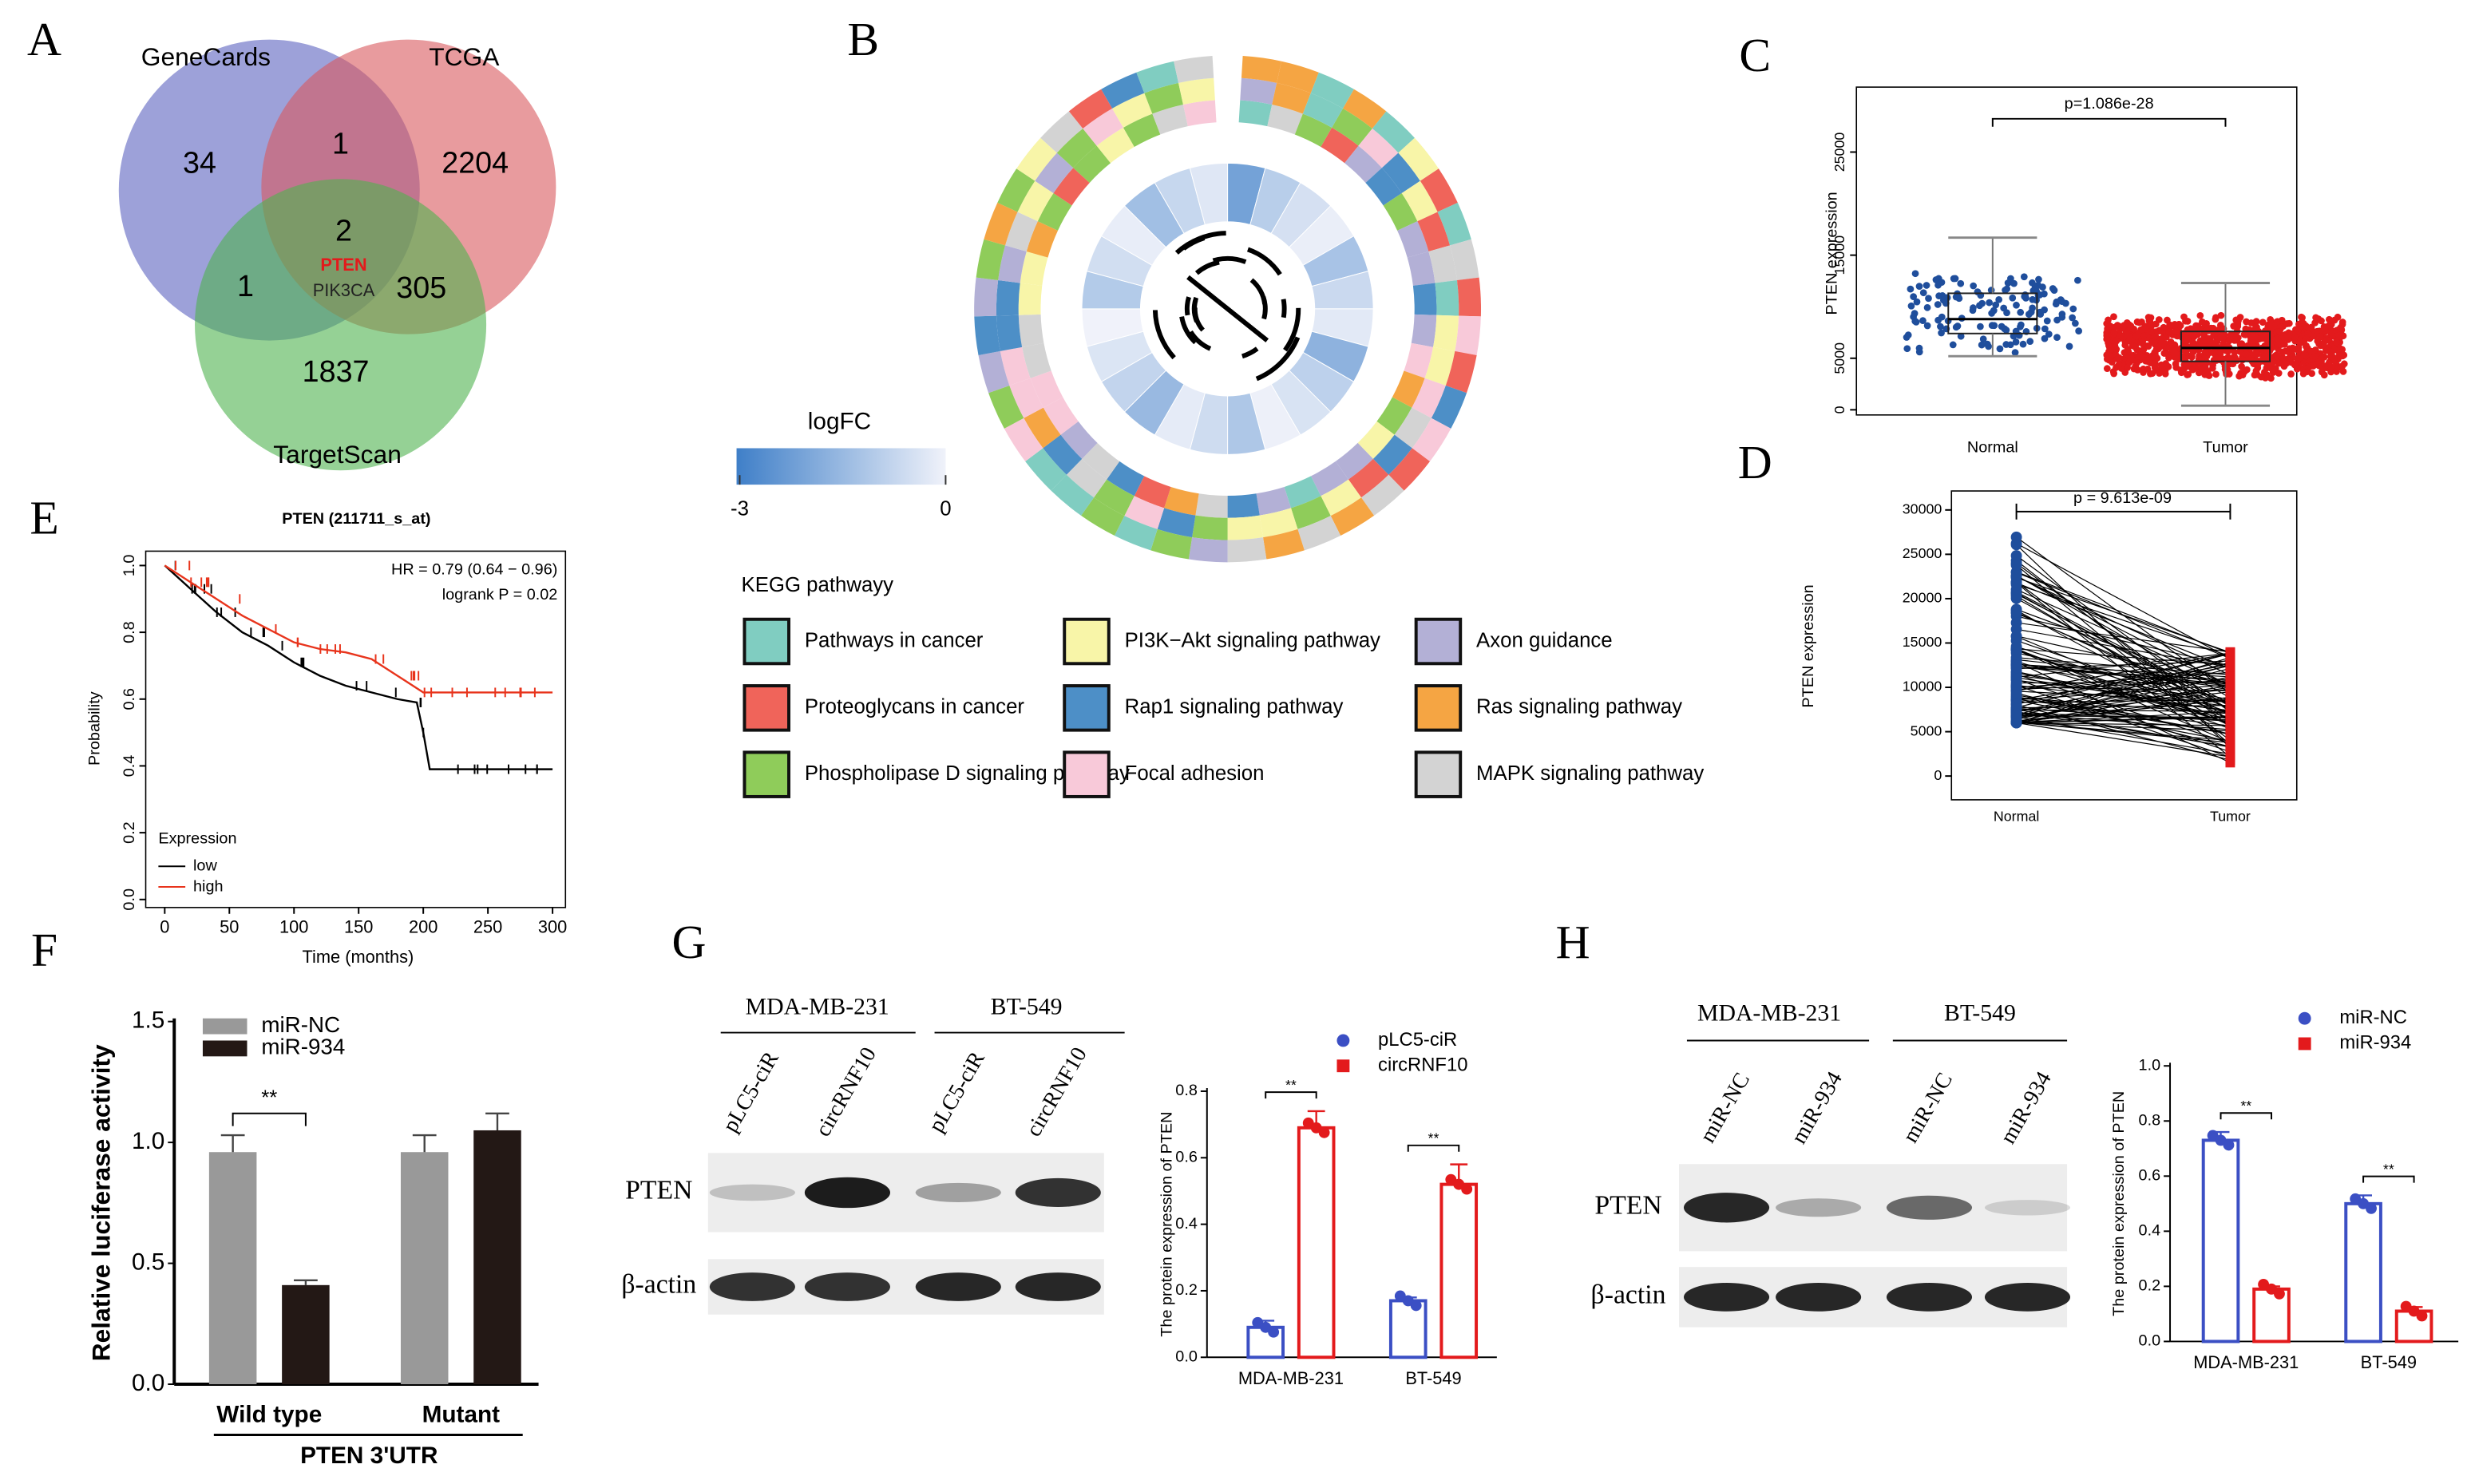  I want to click on x-tick-label: BT-549, so click(1433, 1378).